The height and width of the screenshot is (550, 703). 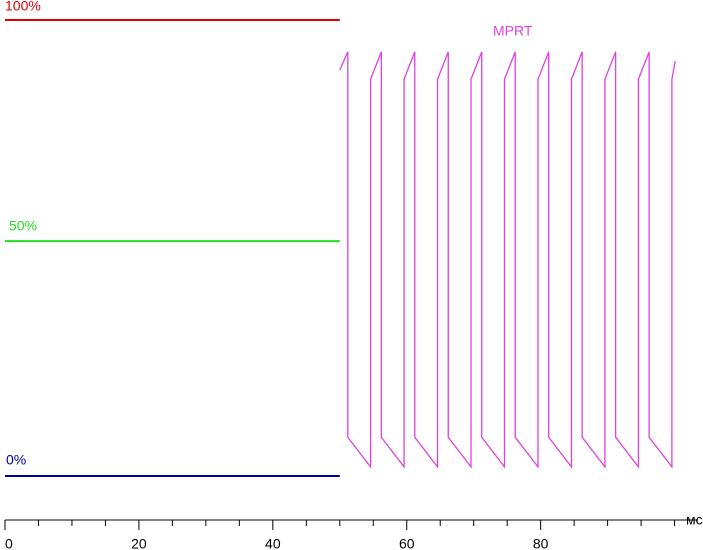 What do you see at coordinates (16, 460) in the screenshot?
I see `series-label: 0%` at bounding box center [16, 460].